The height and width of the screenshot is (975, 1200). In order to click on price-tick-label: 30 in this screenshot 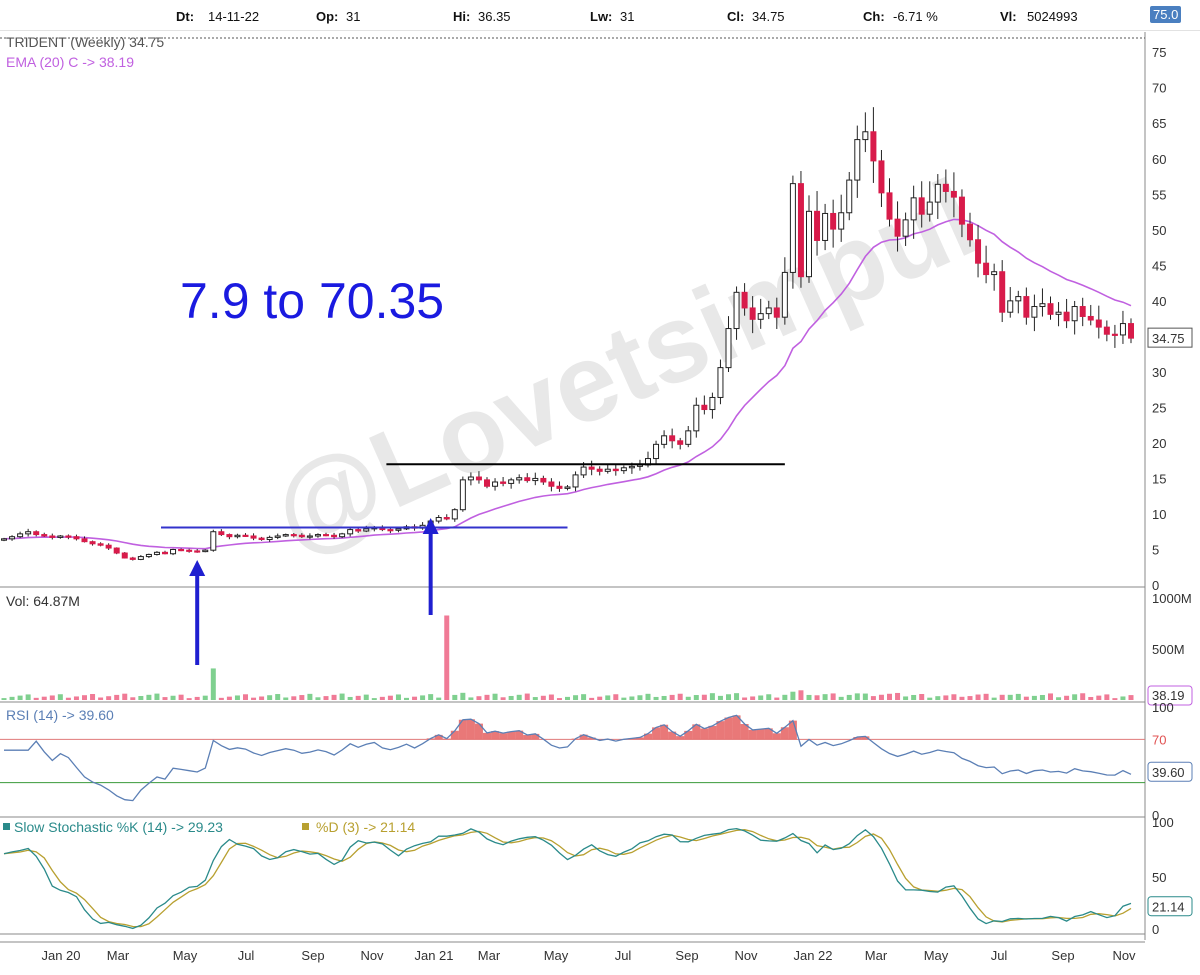, I will do `click(1159, 372)`.